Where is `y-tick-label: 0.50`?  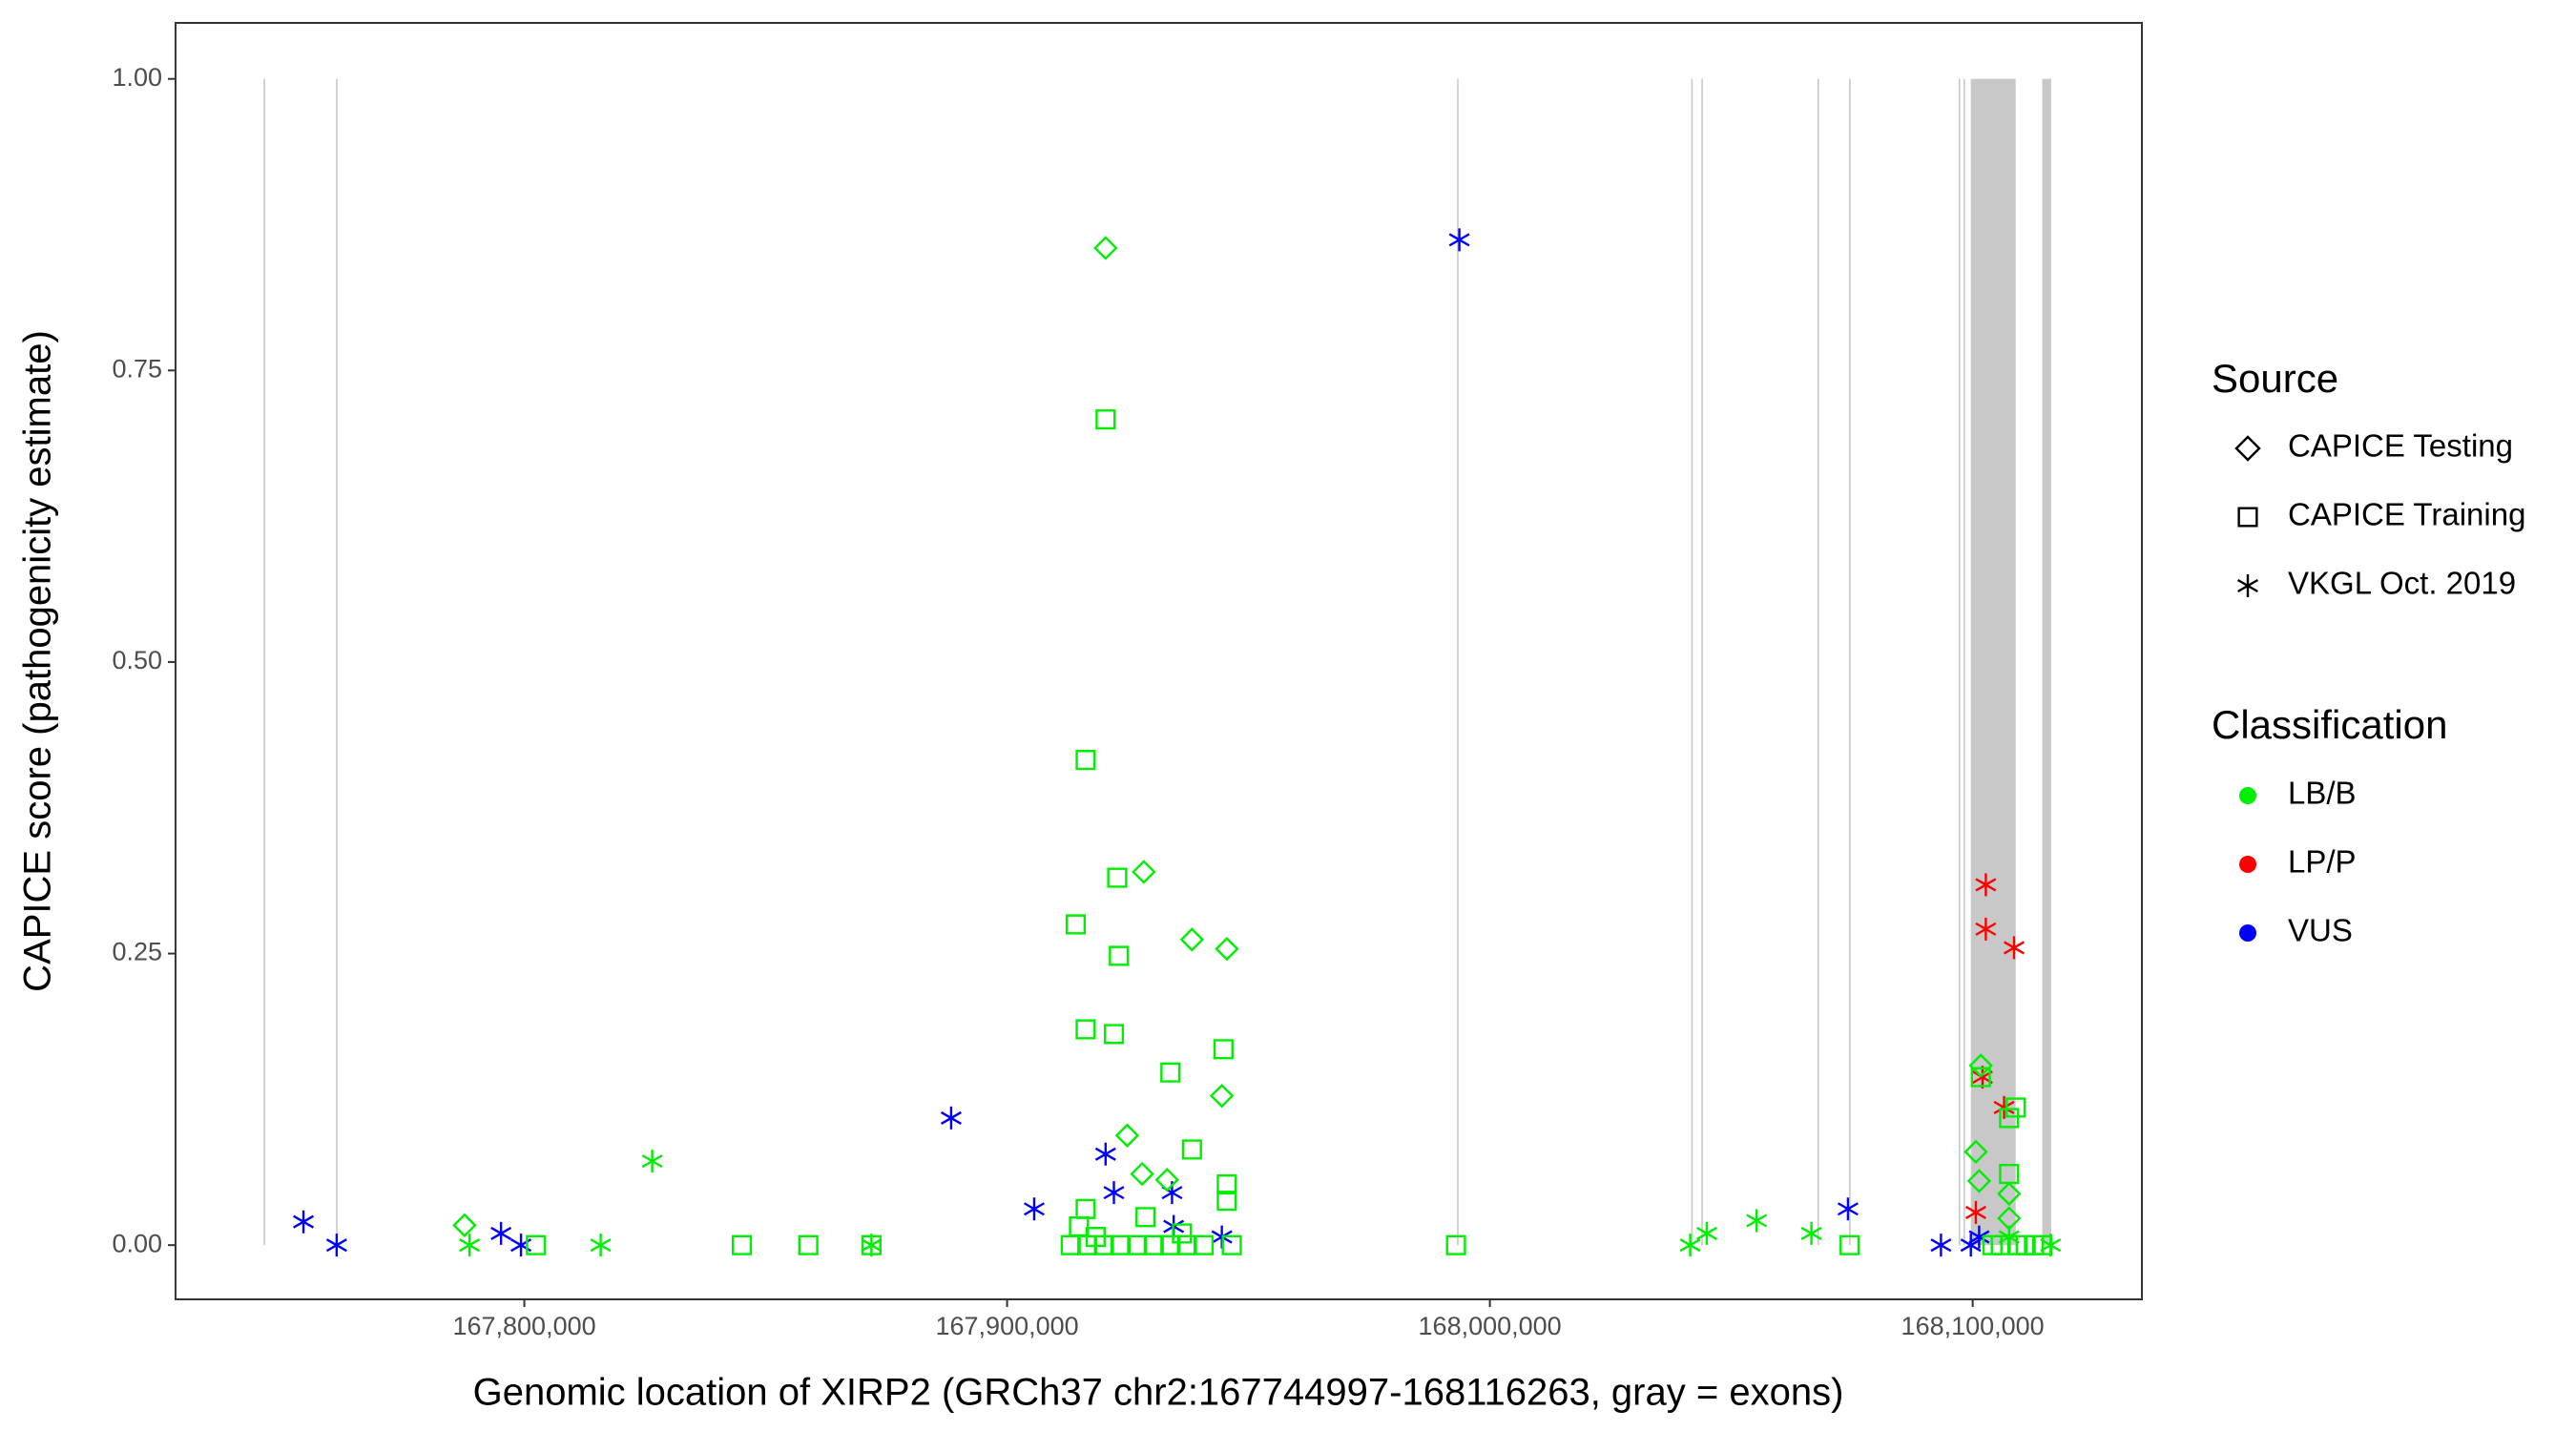 y-tick-label: 0.50 is located at coordinates (137, 660).